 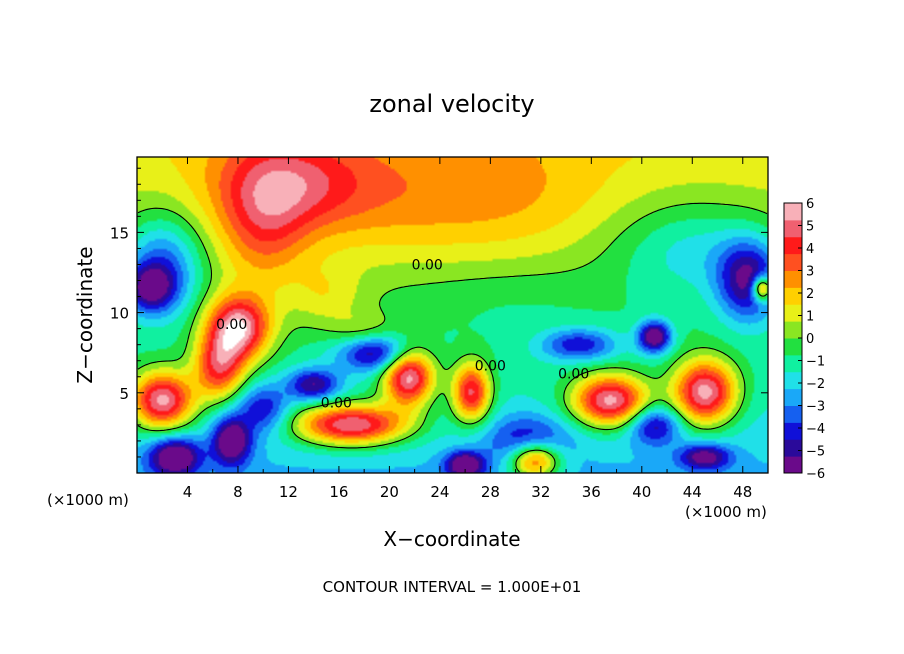 I want to click on x-tick-label: 12, so click(x=288, y=492).